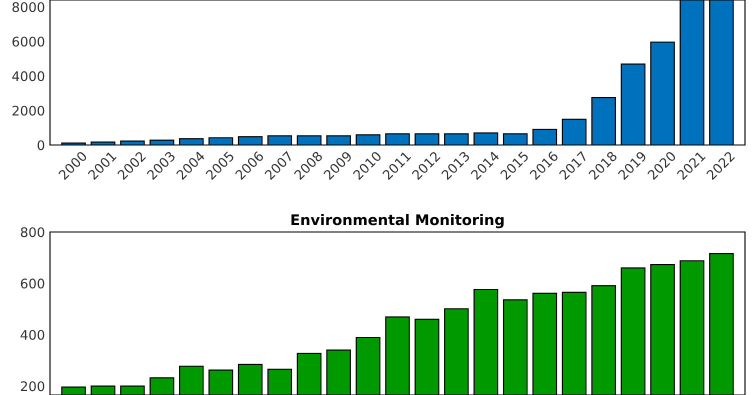 This screenshot has height=395, width=754. What do you see at coordinates (28, 111) in the screenshot?
I see `y-tick-label: 2000` at bounding box center [28, 111].